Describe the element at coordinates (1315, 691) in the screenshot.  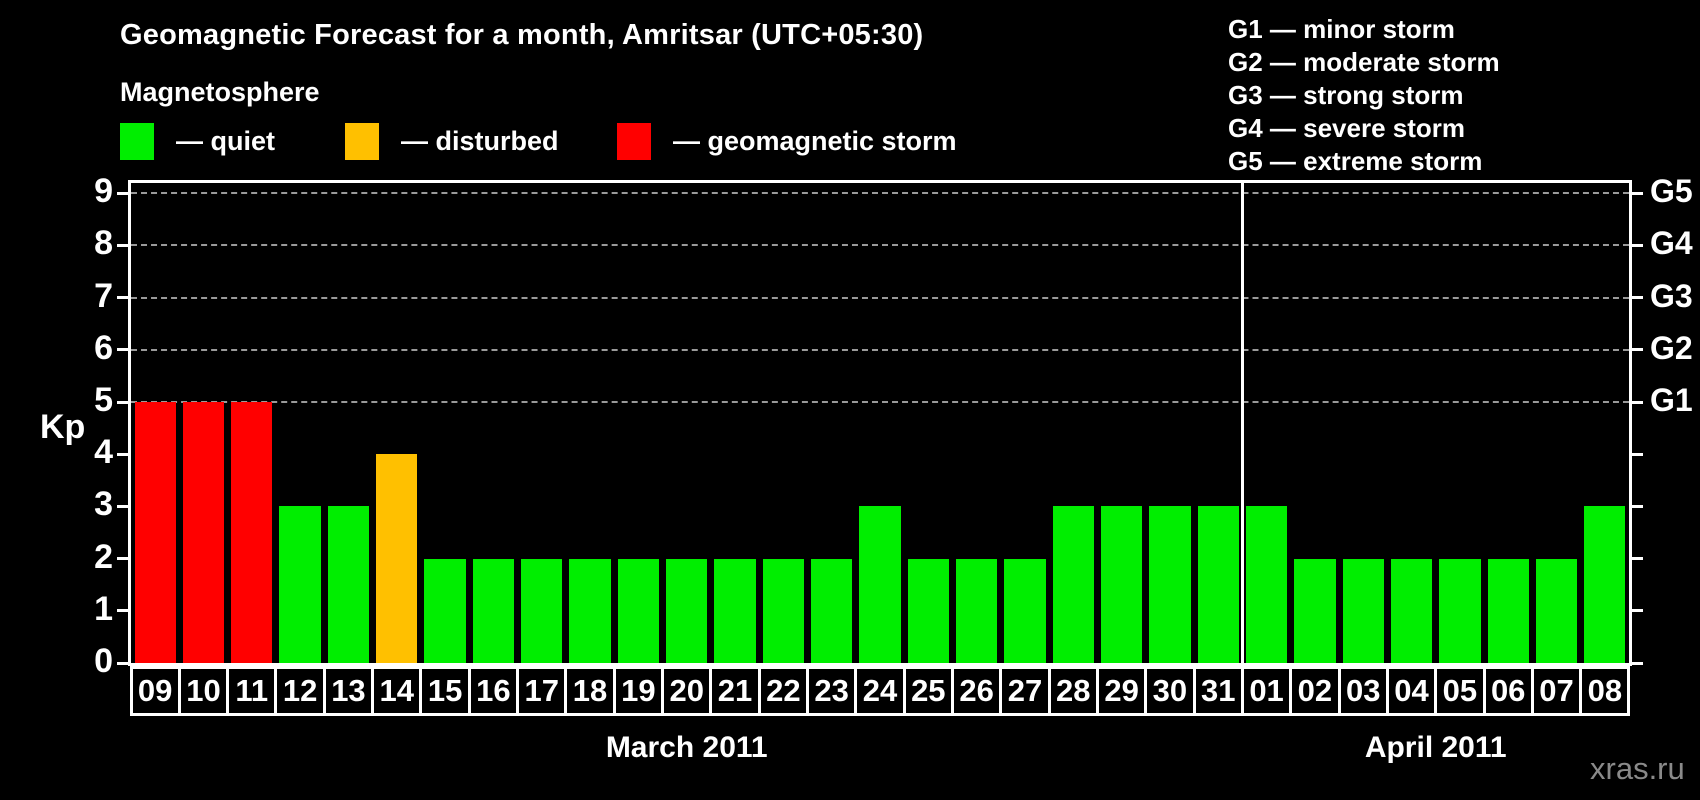
I see `x-label-day-02: 02` at that location.